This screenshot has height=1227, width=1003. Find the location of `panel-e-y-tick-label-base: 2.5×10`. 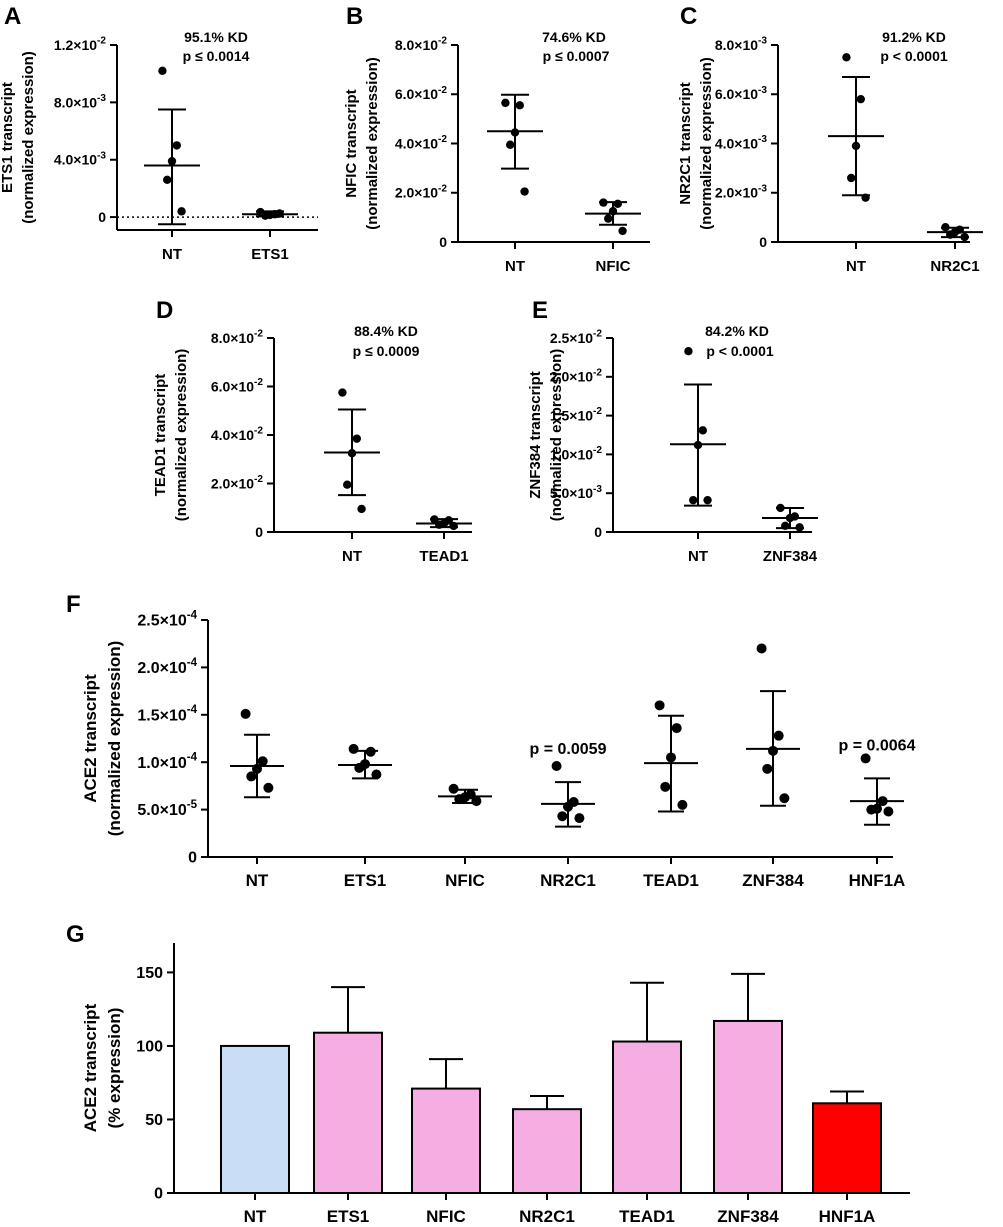

panel-e-y-tick-label-base: 2.5×10 is located at coordinates (571, 338).